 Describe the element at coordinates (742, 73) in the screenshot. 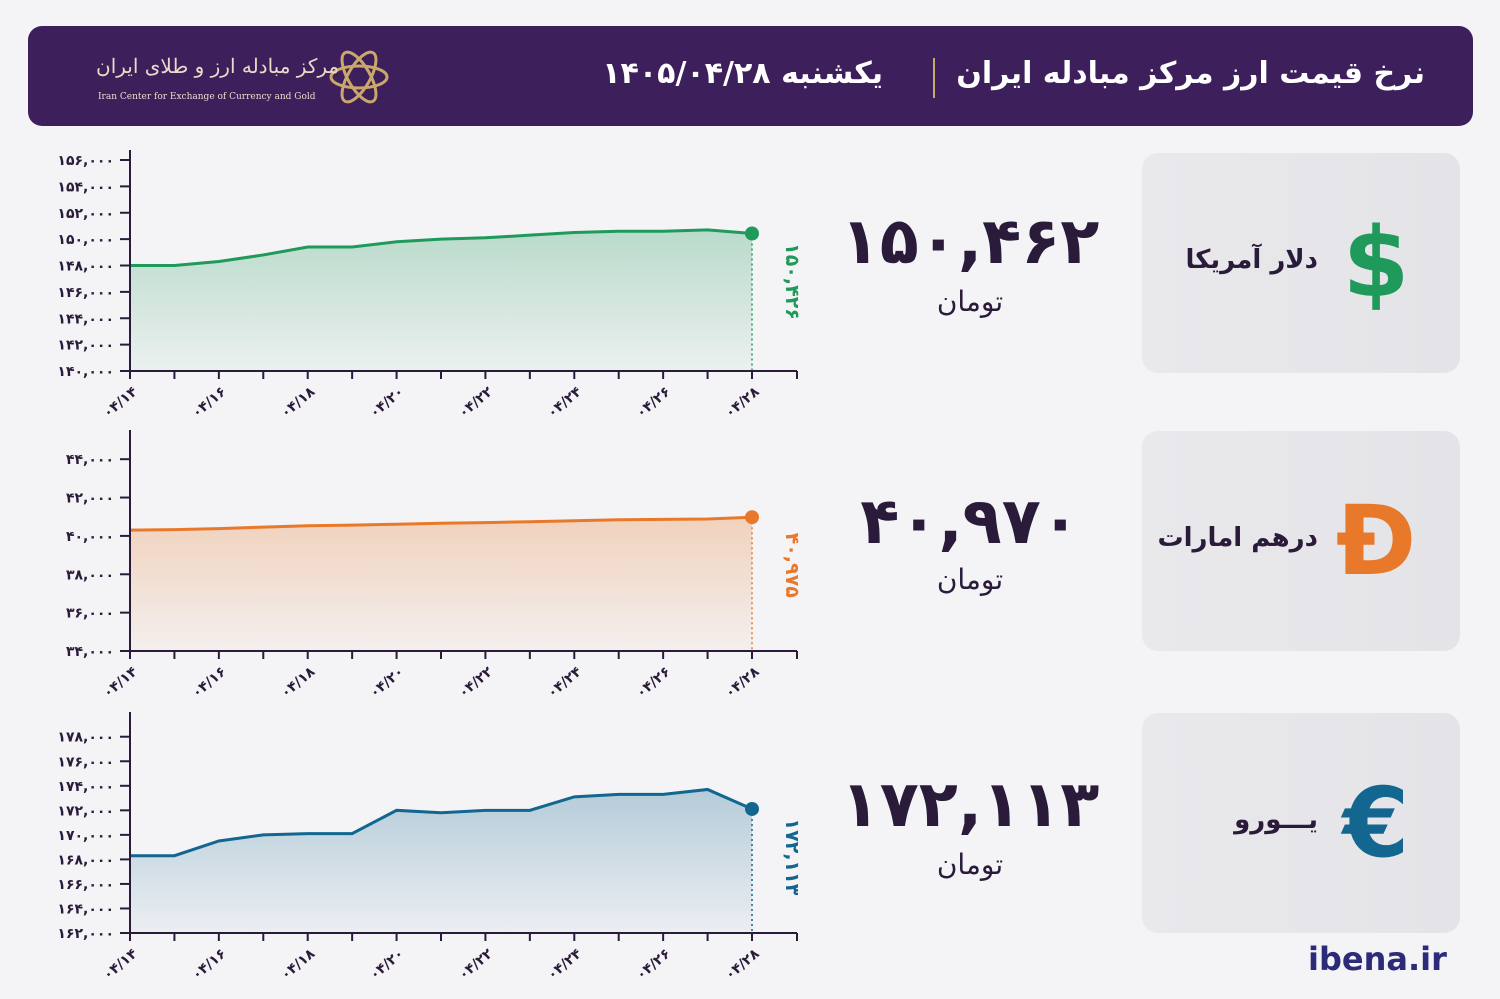

I see `header-date: یکشنبه ۱۴۰۵/۰۴/۲۸` at that location.